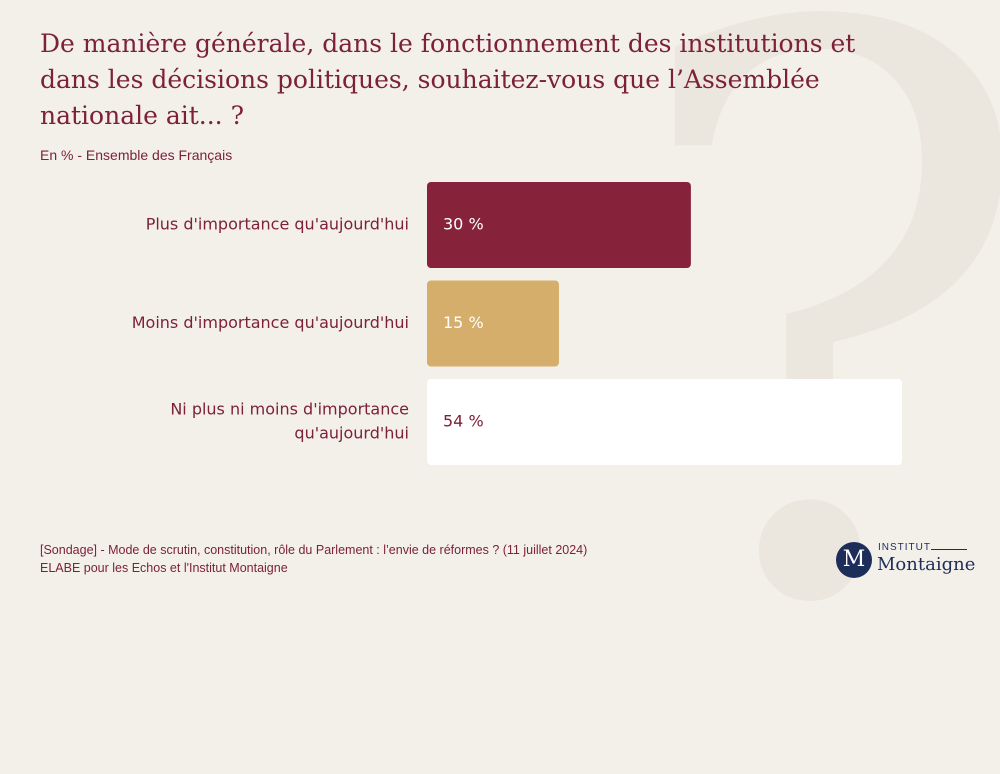  What do you see at coordinates (463, 322) in the screenshot?
I see `value-label-2: 15 %` at bounding box center [463, 322].